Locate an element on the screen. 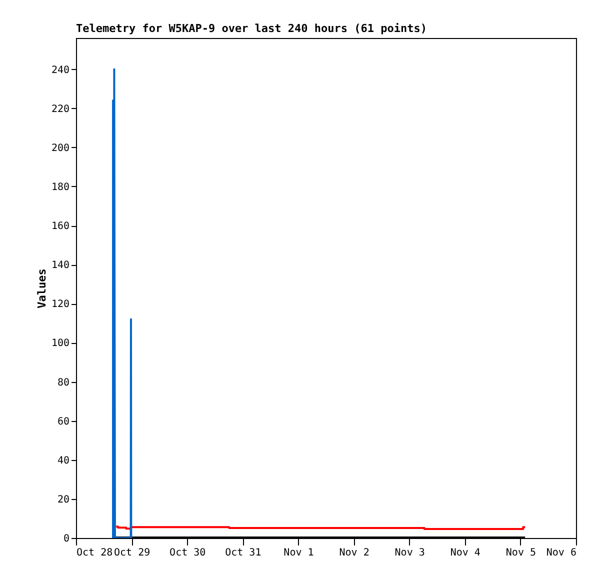 The image size is (615, 579). chart-title: Telemetry for W5KAP-9 over last 240 hours (61 points) is located at coordinates (251, 28).